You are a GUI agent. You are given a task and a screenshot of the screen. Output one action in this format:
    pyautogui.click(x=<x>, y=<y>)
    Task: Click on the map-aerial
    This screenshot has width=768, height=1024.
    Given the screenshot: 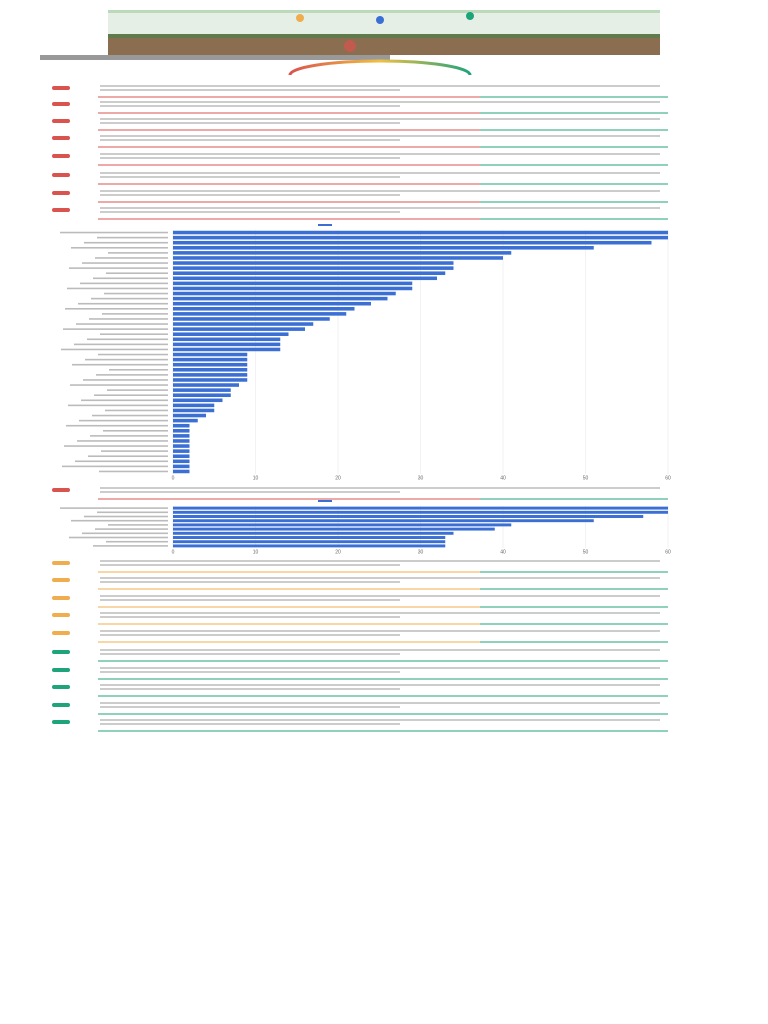 What is the action you would take?
    pyautogui.click(x=384, y=44)
    